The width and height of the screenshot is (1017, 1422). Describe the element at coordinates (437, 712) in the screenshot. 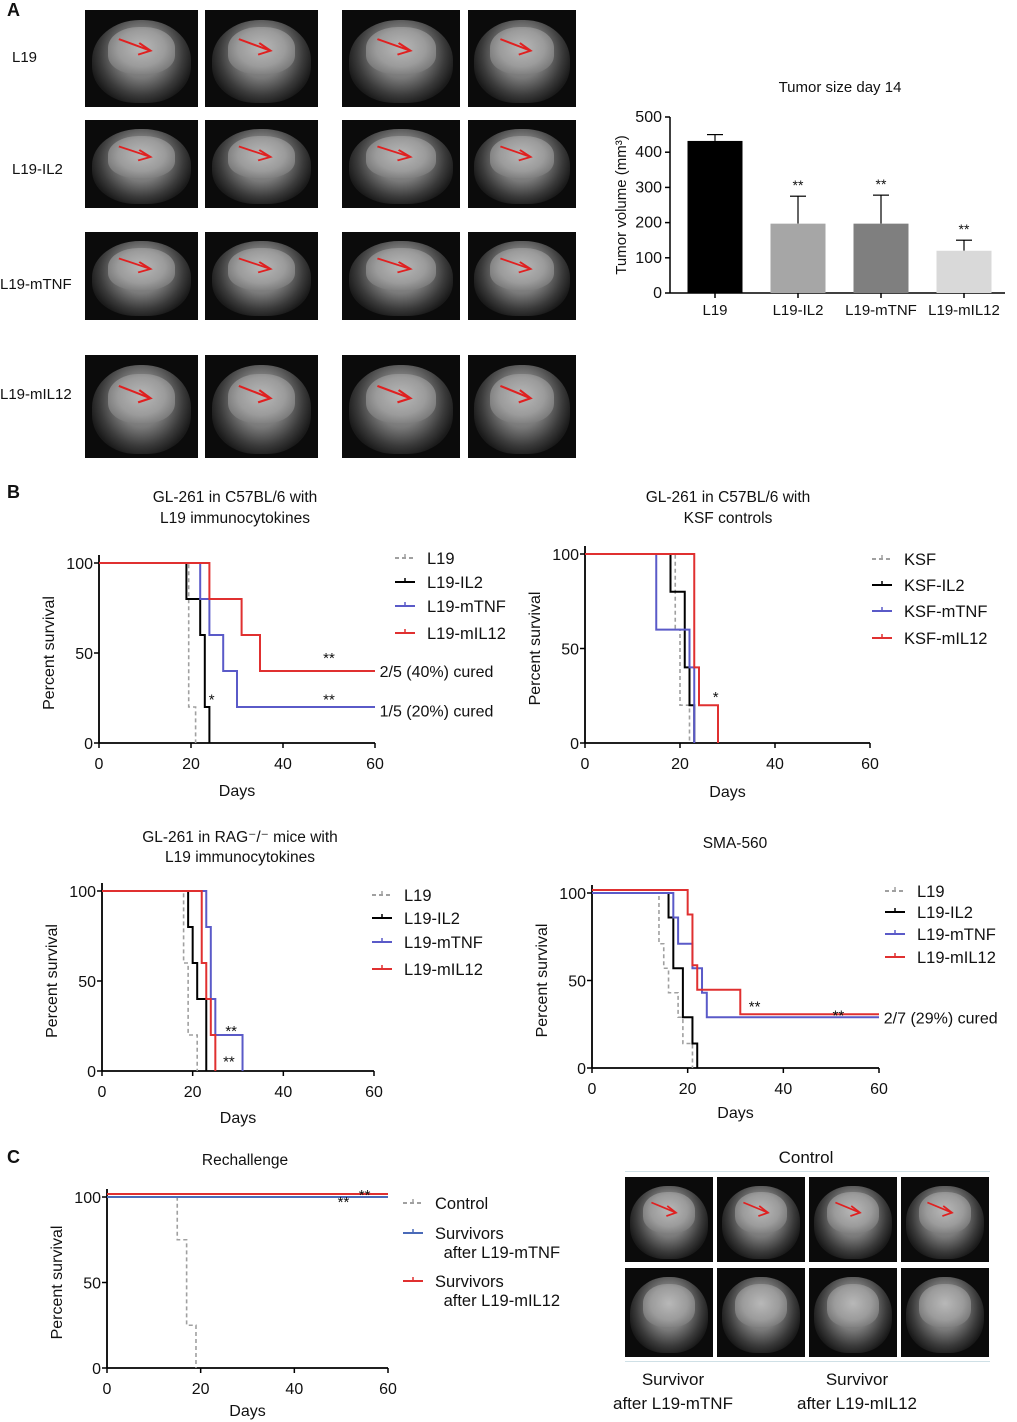

I see `cured-annotation: 1/5 (20%) cured` at that location.